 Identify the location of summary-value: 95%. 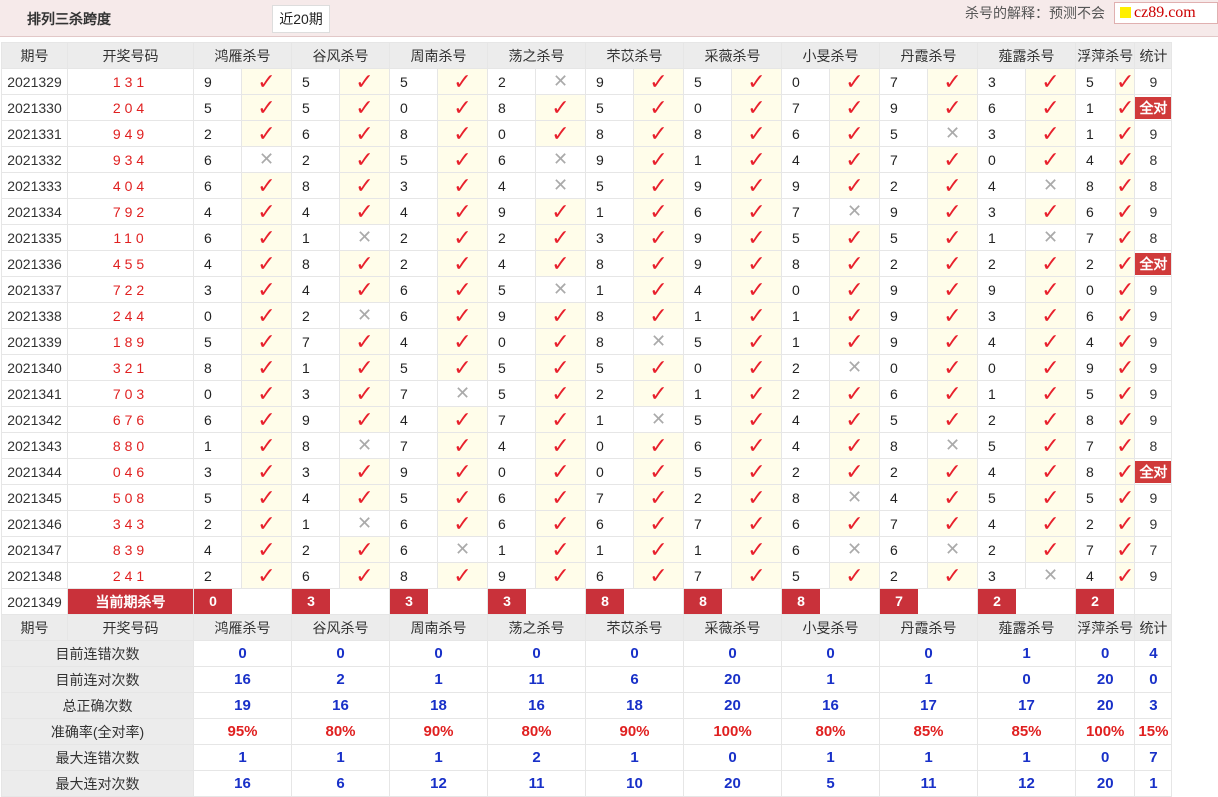
(242, 731).